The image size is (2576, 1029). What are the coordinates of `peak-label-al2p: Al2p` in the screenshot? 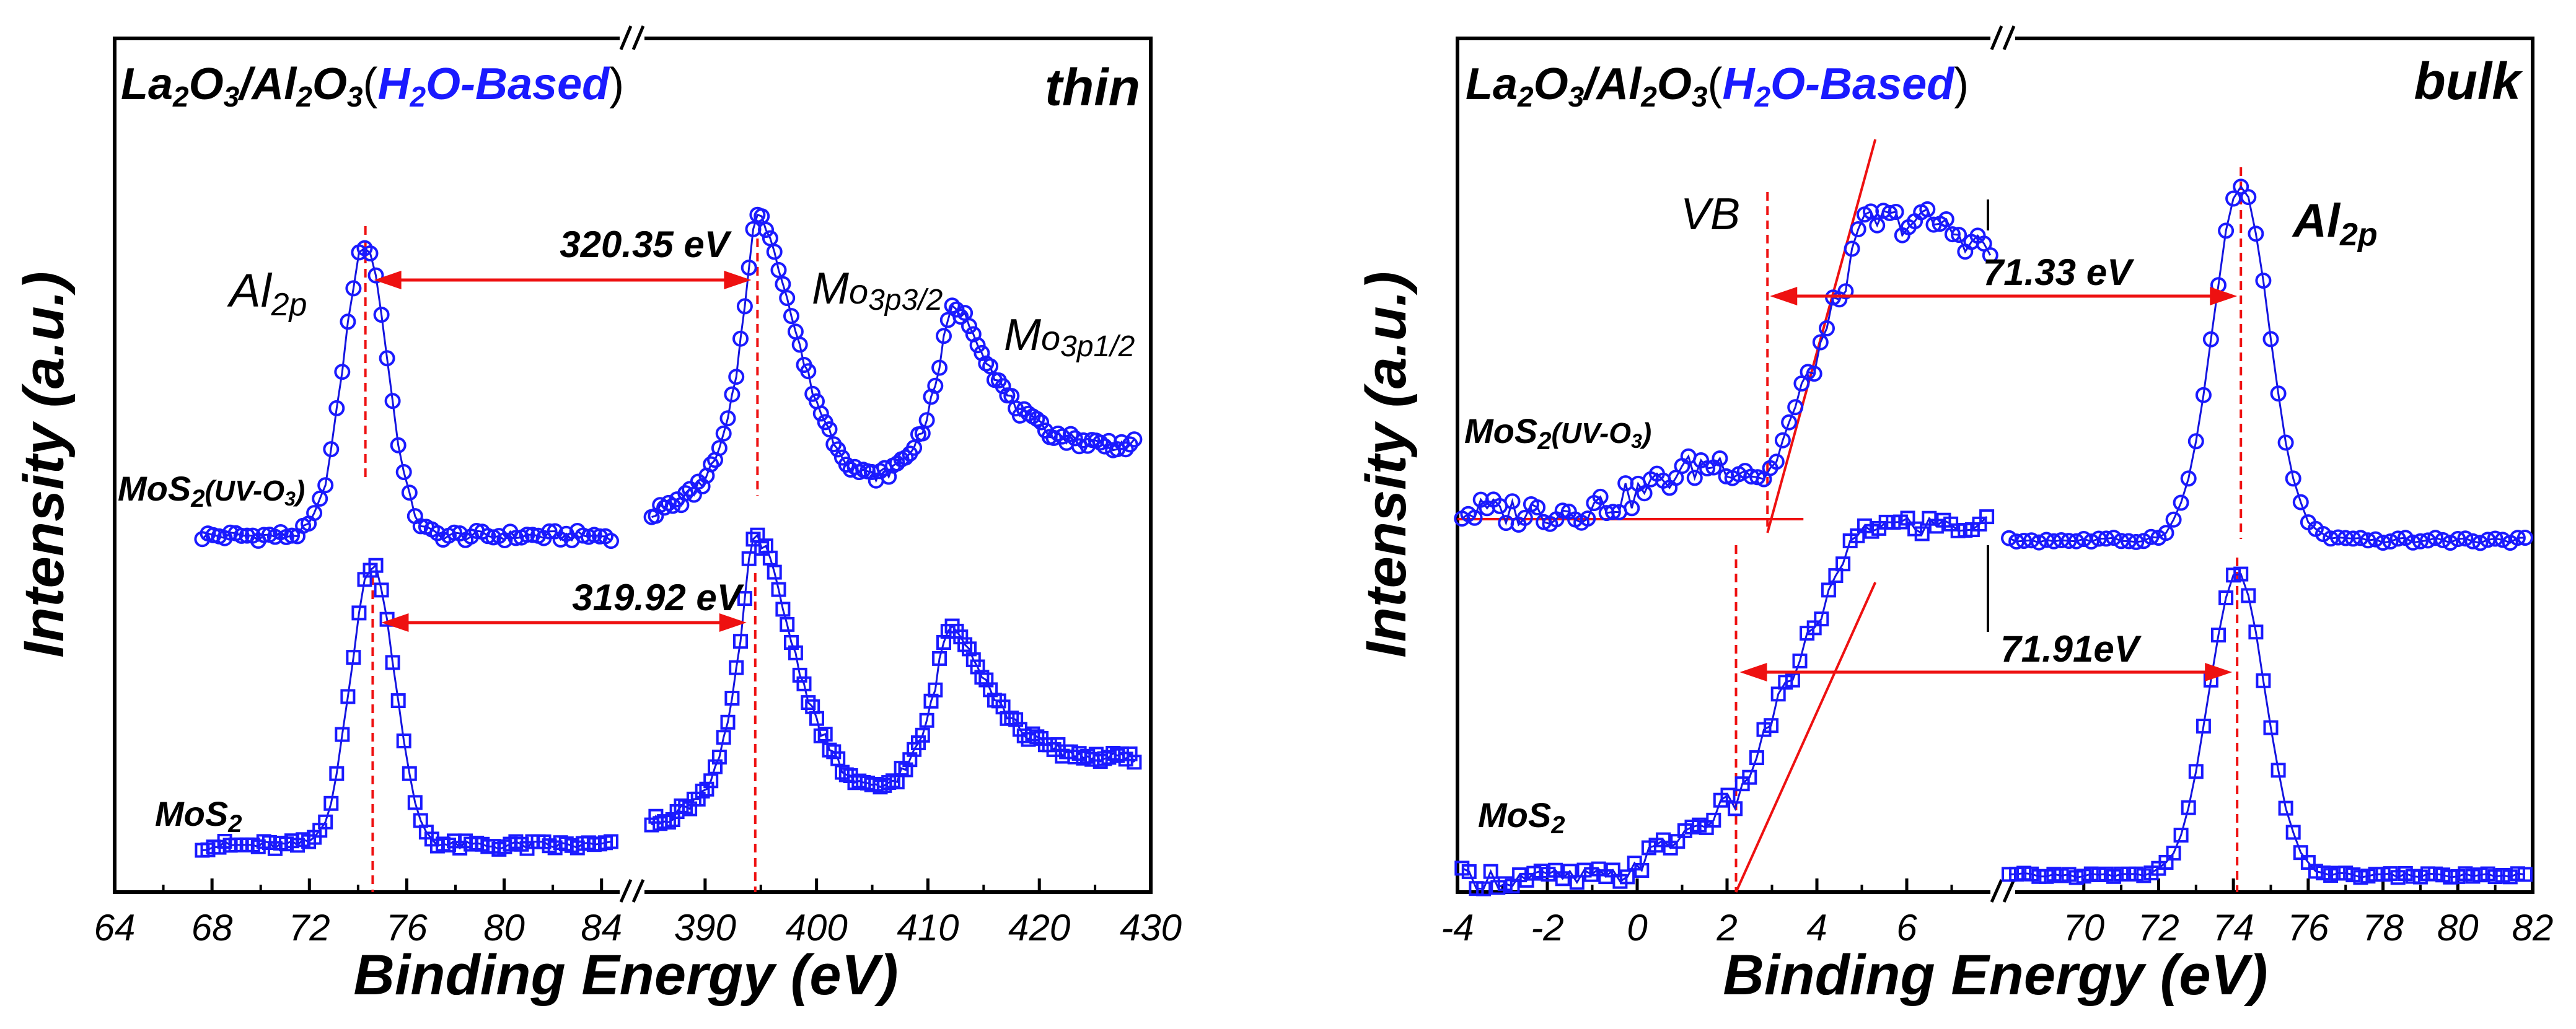 It's located at (2335, 224).